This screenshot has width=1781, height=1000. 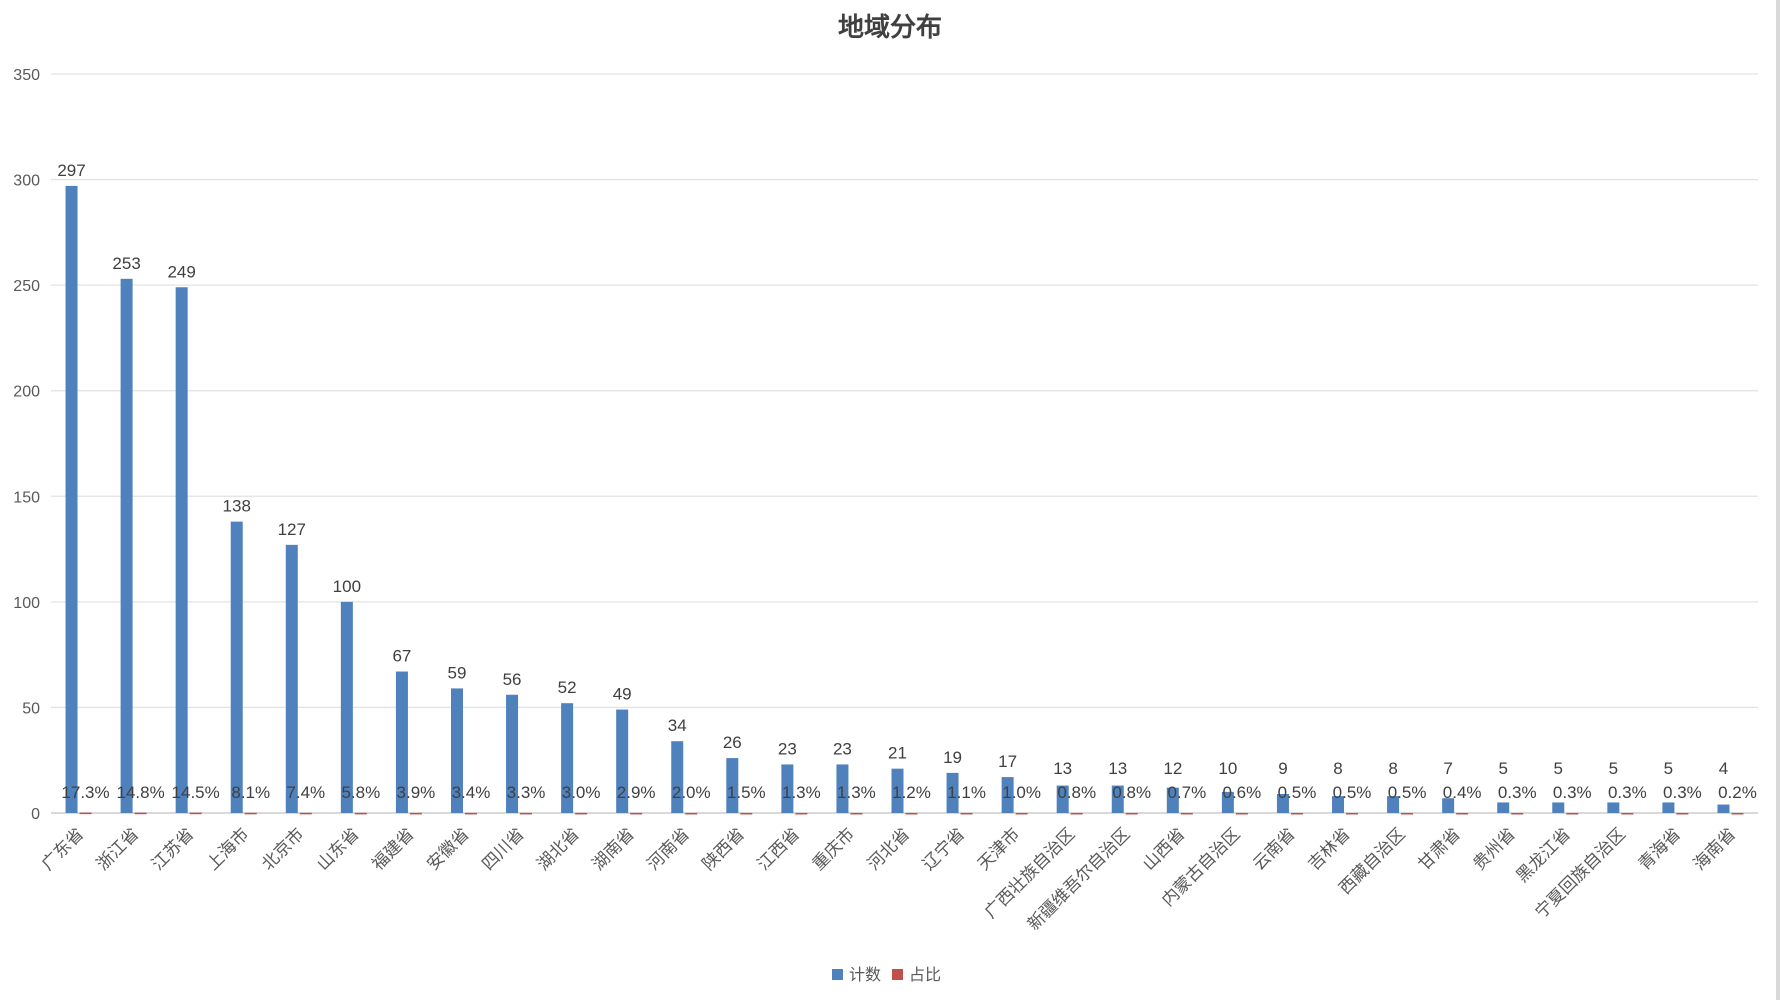 I want to click on x-tick-label: 湖北省, so click(x=558, y=849).